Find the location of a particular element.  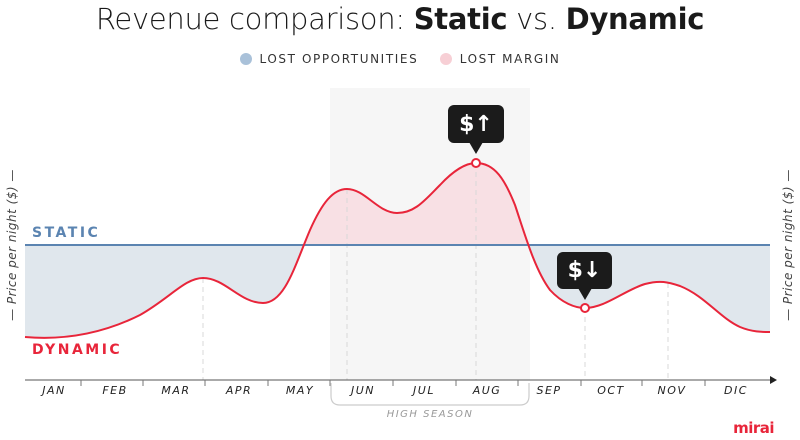

legend-item-lost-margin: LOST MARGIN is located at coordinates (500, 59).